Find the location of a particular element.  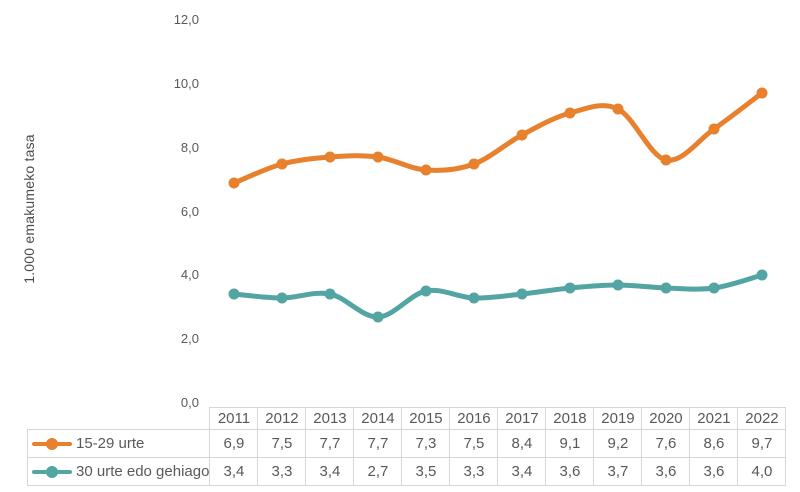

data-point-30-urte-edo-gehiago-2018 is located at coordinates (570, 288).